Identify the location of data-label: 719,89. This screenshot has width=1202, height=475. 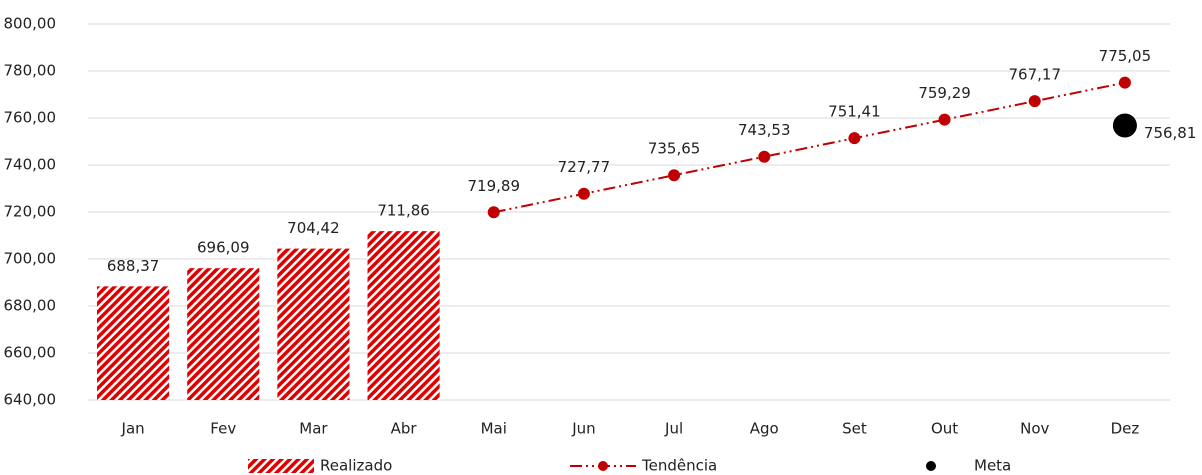
(494, 186).